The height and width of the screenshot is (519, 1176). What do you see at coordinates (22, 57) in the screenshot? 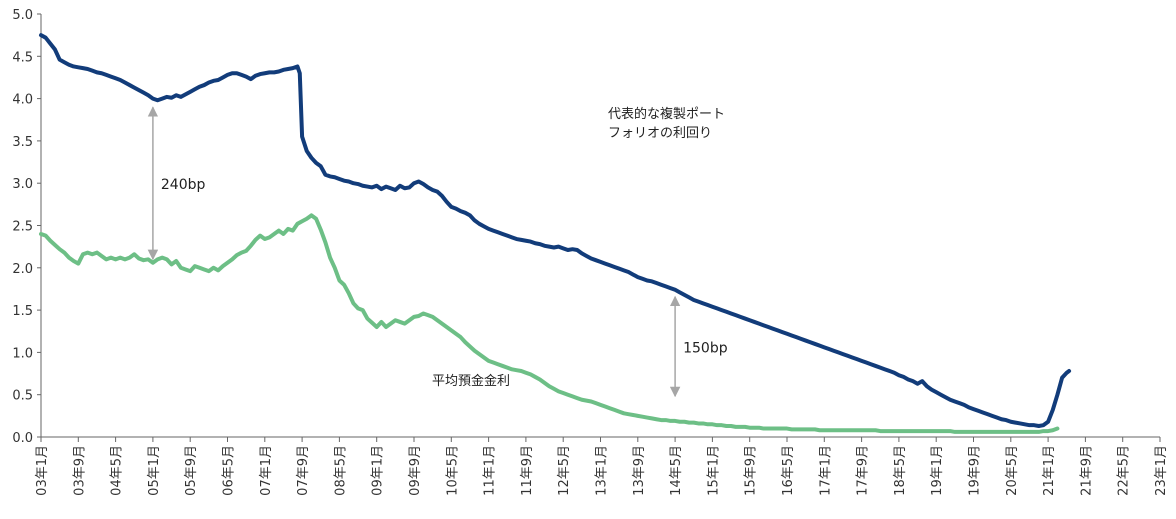
I see `y-tick-label: 4.5` at bounding box center [22, 57].